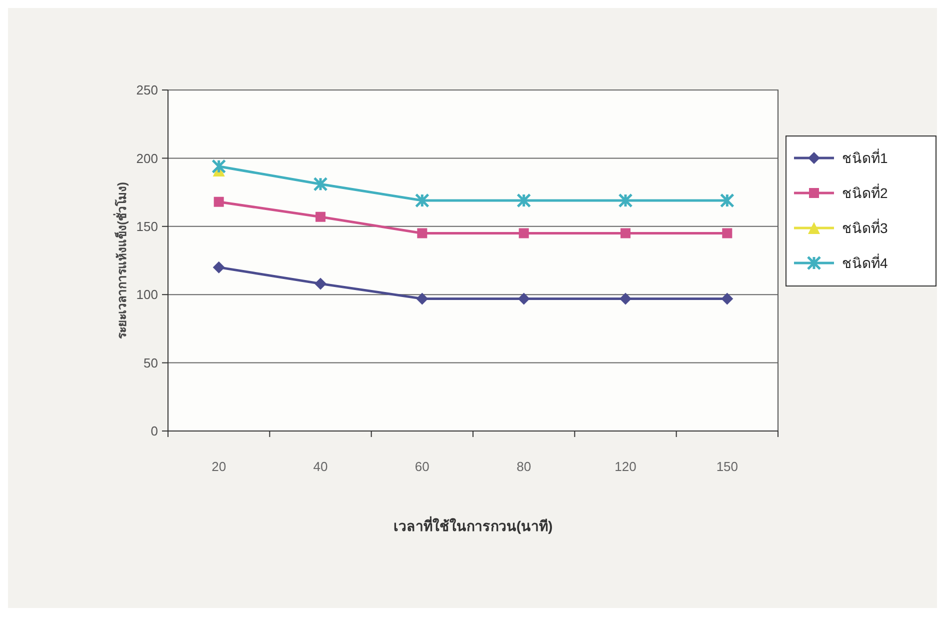 This screenshot has width=945, height=619. I want to click on y-axis-title: ระยะเวลาการแห้งแข็ง(ชั่วโมง), so click(121, 260).